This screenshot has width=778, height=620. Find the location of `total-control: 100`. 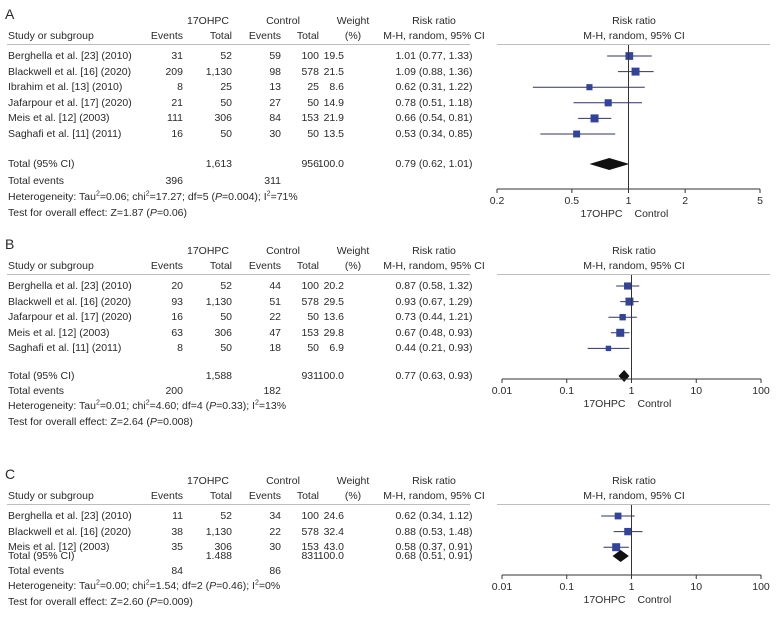

total-control: 100 is located at coordinates (310, 286).